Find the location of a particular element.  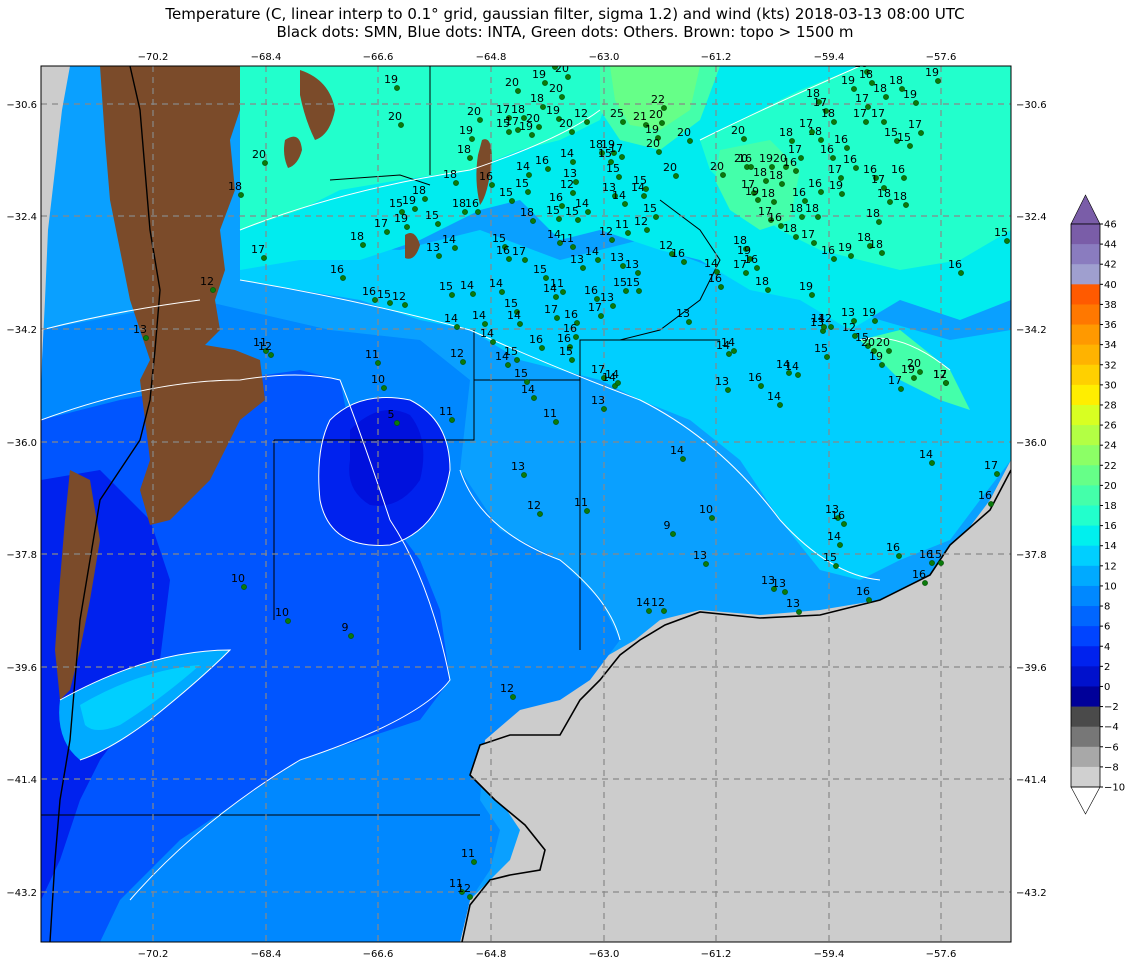

station-temp-label: 11 is located at coordinates (557, 283).